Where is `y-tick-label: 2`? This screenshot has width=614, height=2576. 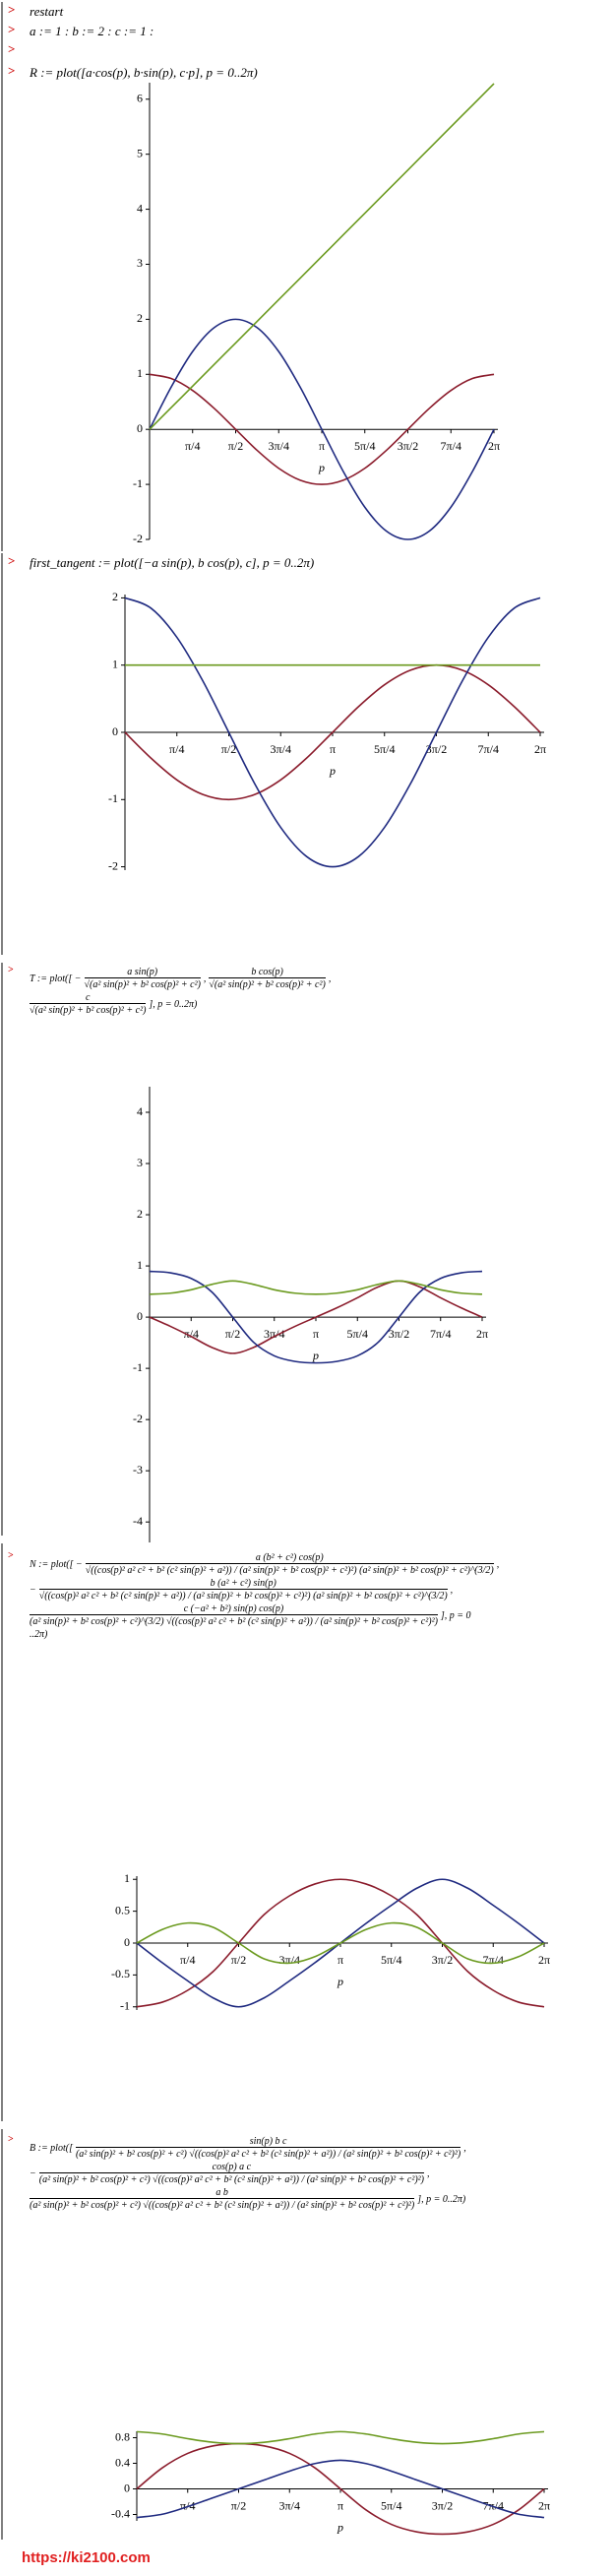
y-tick-label: 2 is located at coordinates (140, 318).